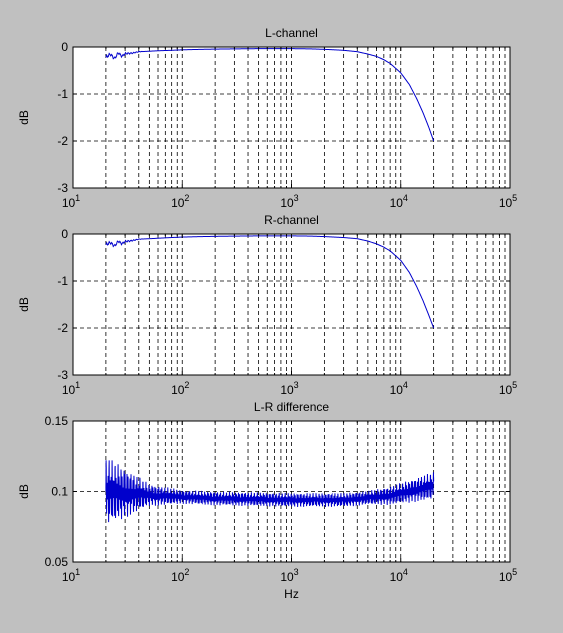  What do you see at coordinates (57, 421) in the screenshot?
I see `y-tick-label: 0.15` at bounding box center [57, 421].